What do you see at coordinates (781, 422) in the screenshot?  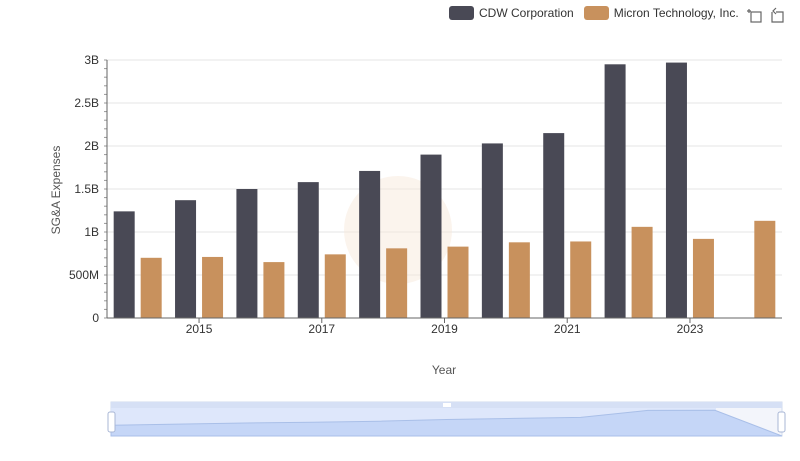 I see `slider-right-handle` at bounding box center [781, 422].